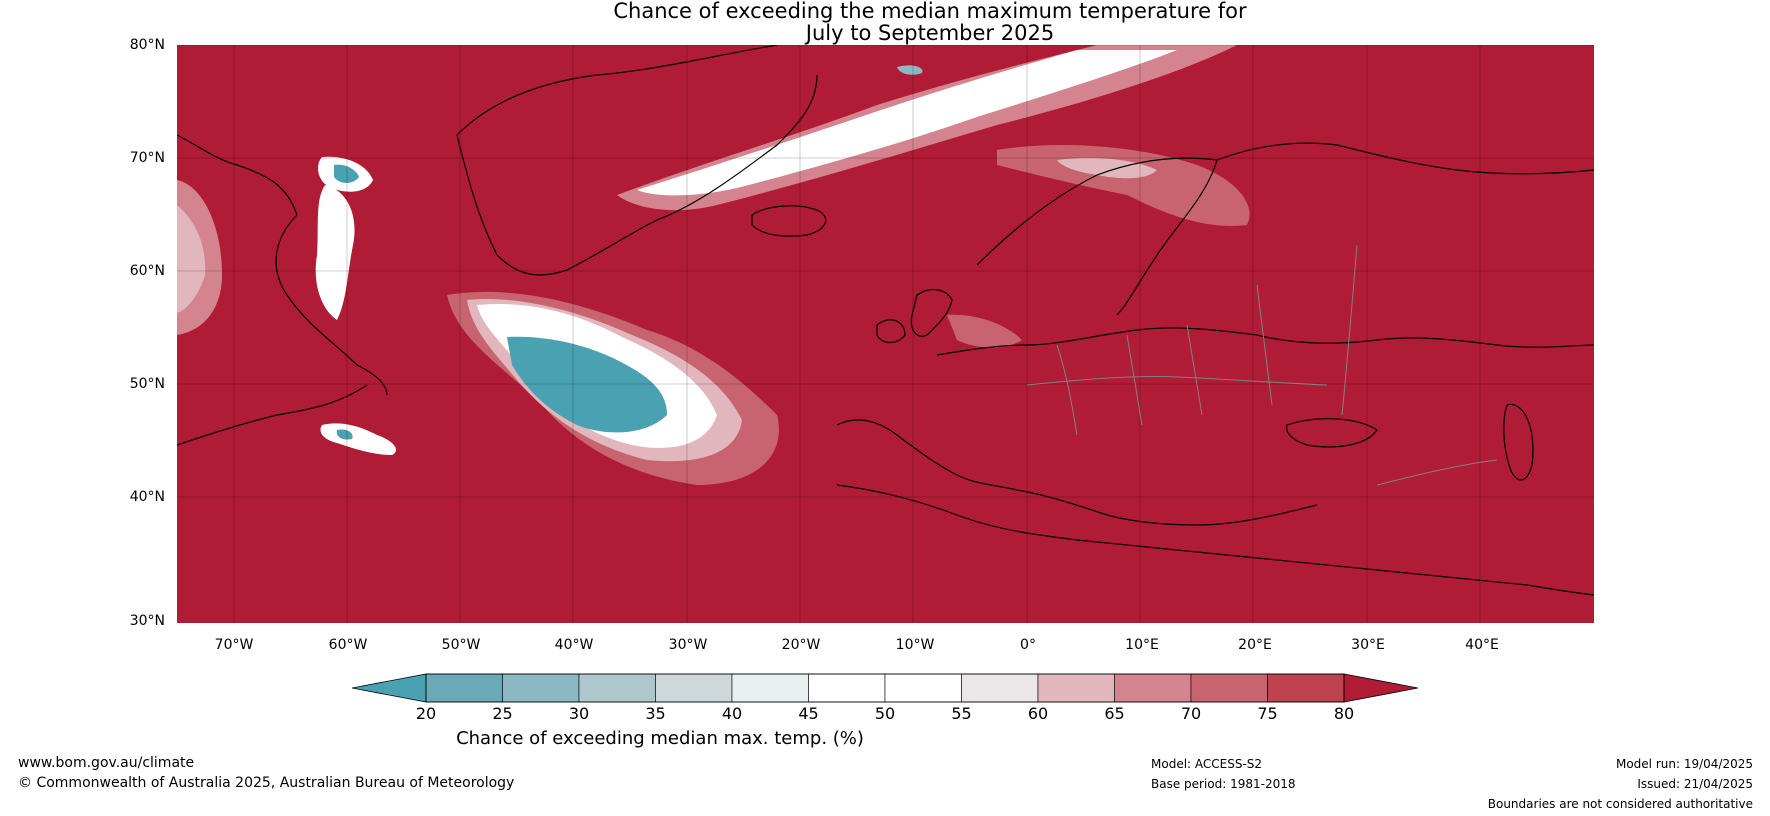  Describe the element at coordinates (147, 45) in the screenshot. I see `lat-label-80n: 80°N` at that location.